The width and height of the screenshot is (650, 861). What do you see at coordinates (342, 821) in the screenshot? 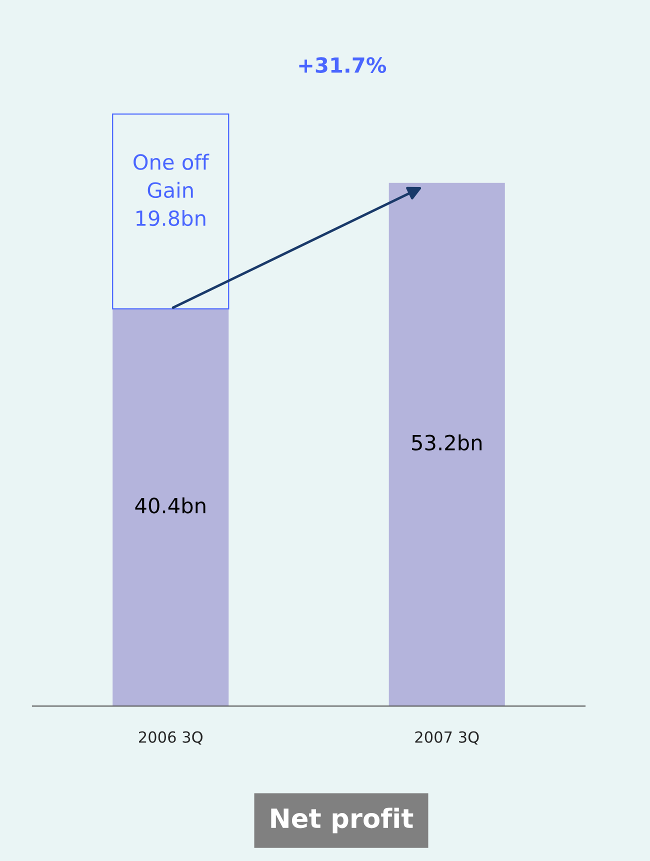
I see `text: Net profit` at bounding box center [342, 821].